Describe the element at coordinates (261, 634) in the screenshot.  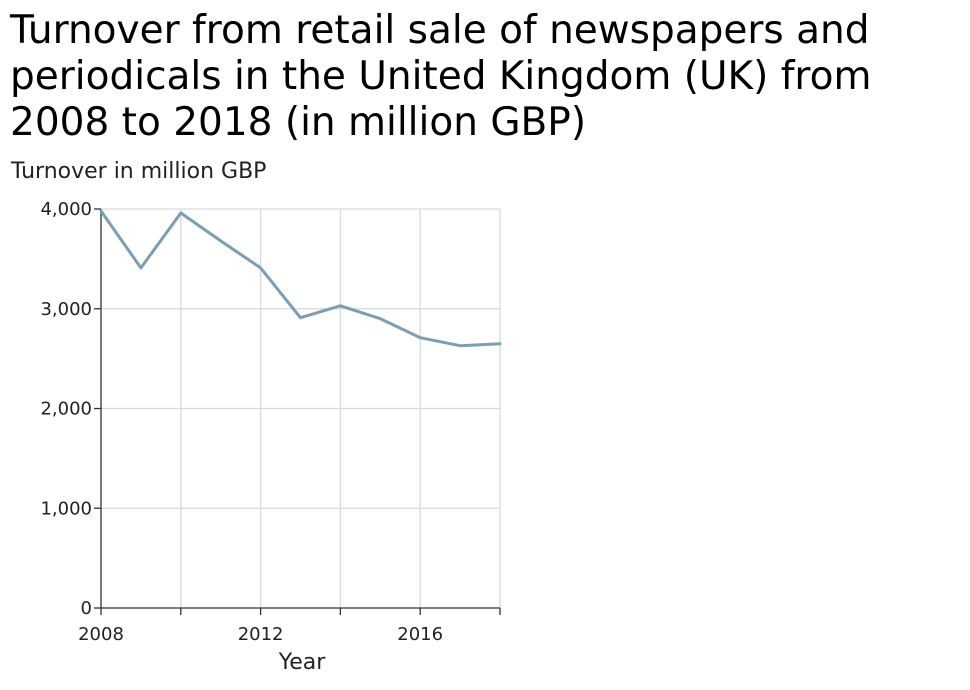
I see `x-tick-label: 2012` at that location.